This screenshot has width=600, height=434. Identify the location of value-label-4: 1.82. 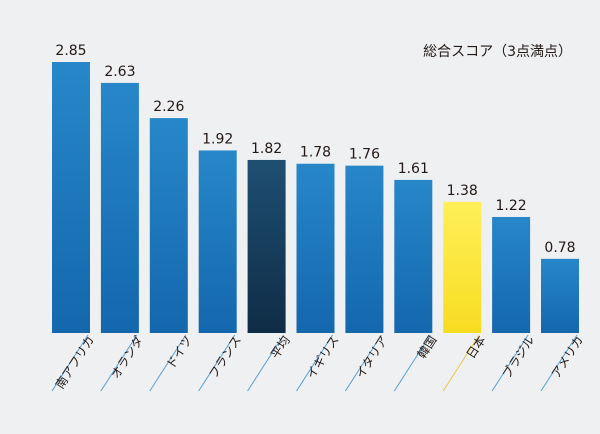
(266, 149).